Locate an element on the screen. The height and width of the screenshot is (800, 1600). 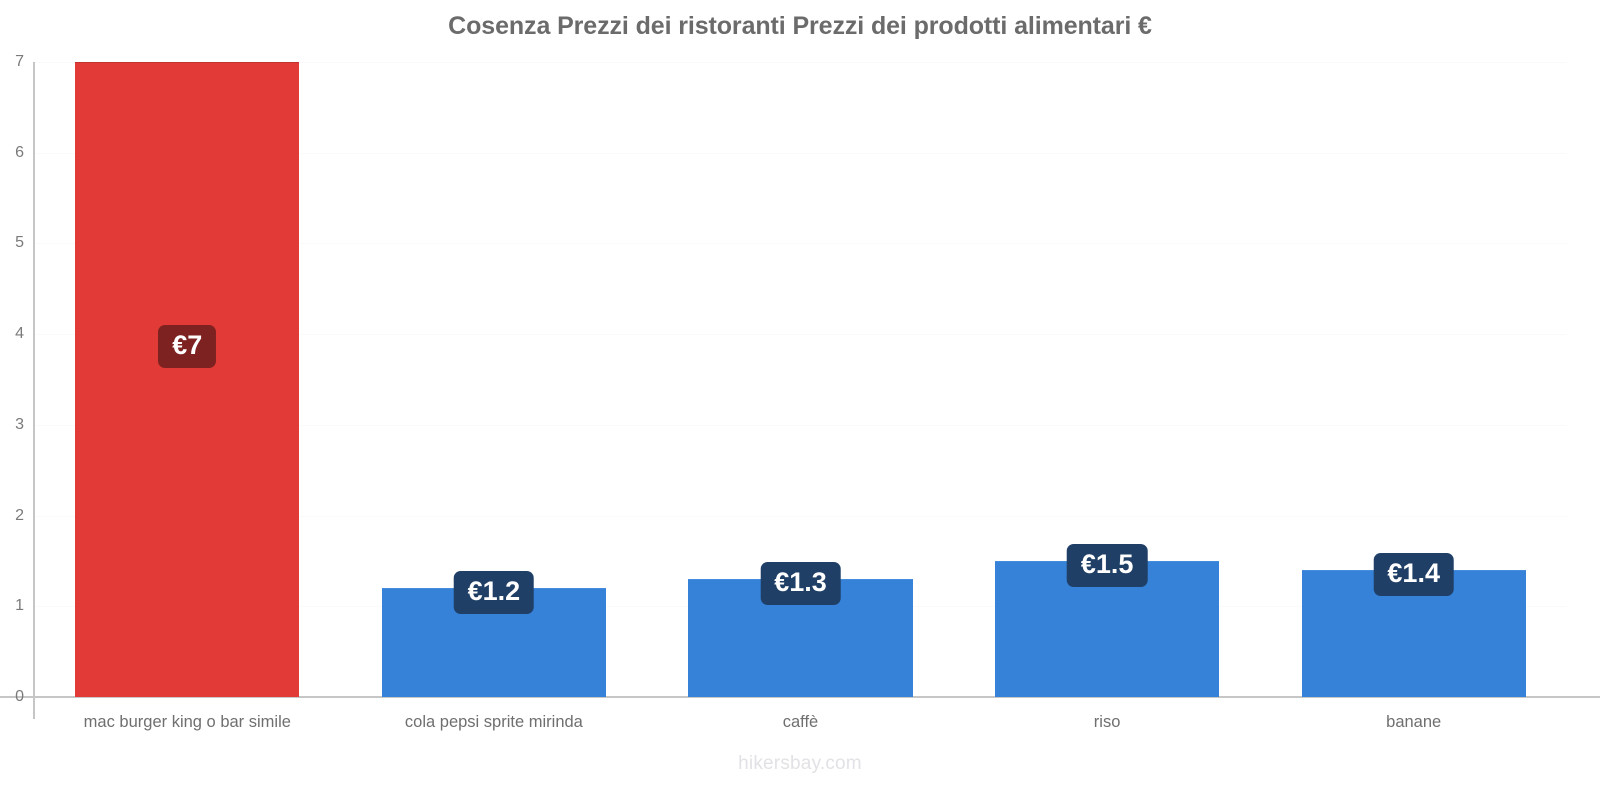
y-axis-tick-label: 3 is located at coordinates (19, 424).